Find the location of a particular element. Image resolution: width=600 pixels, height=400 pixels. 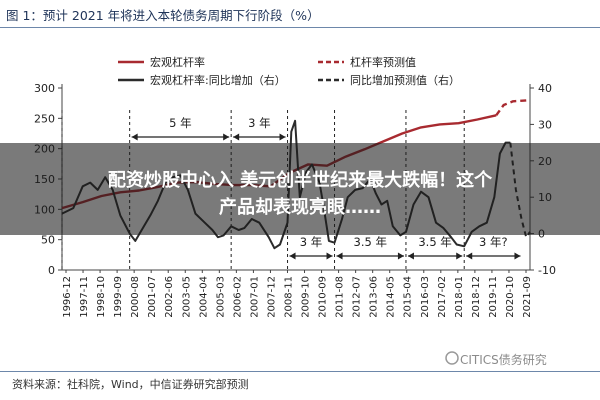

x-tick-label: 2018-12 is located at coordinates (476, 297).